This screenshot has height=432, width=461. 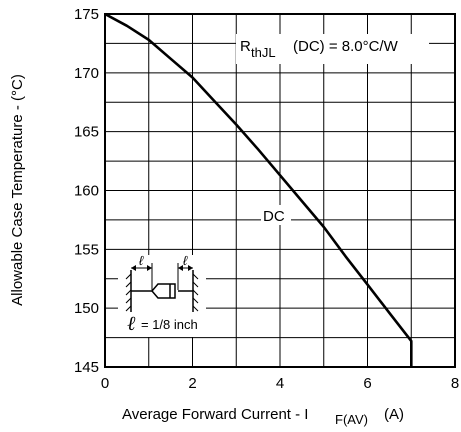 What do you see at coordinates (17, 190) in the screenshot?
I see `y-axis-title: Allowable Case Temperature - (°C)` at bounding box center [17, 190].